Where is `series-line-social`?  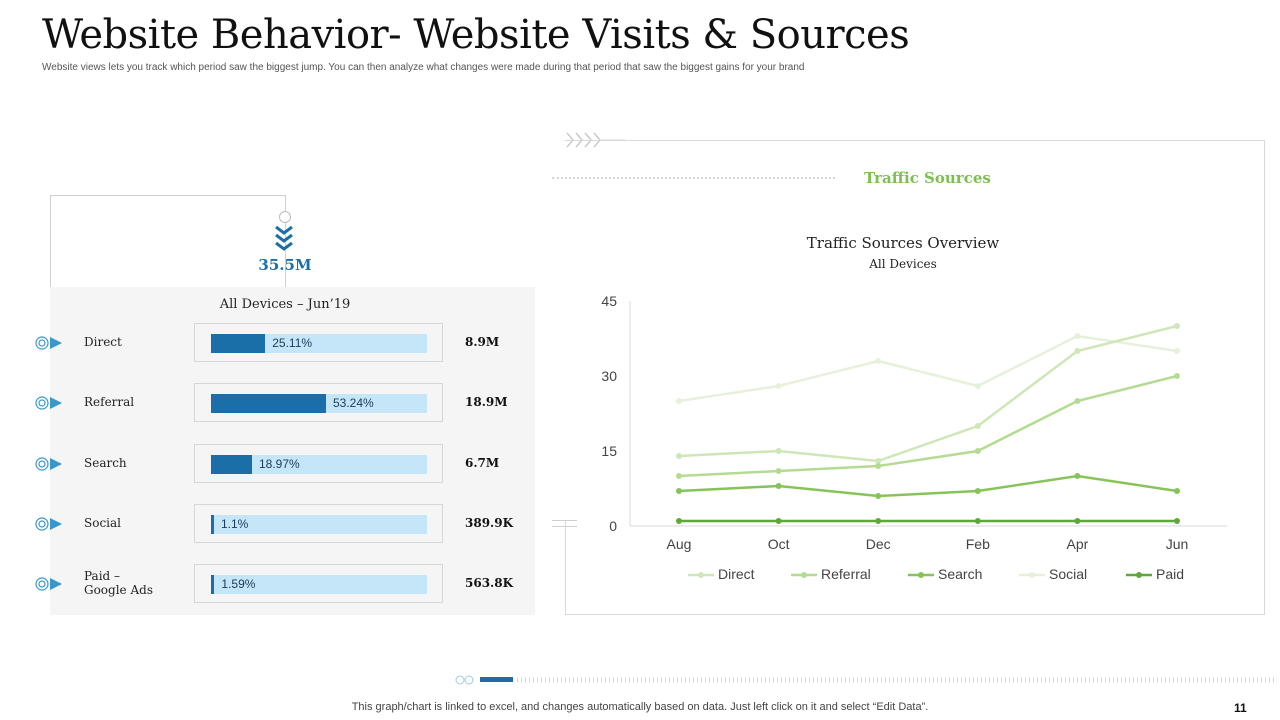 series-line-social is located at coordinates (928, 368).